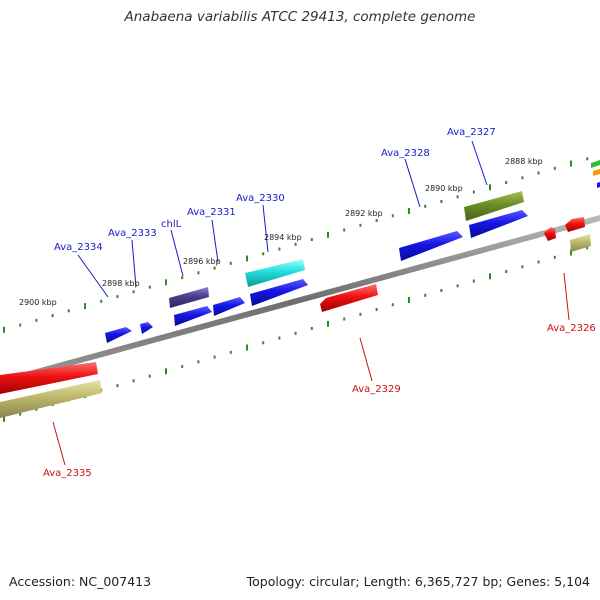  I want to click on gene-label-ava-2330: Ava_2330, so click(260, 198).